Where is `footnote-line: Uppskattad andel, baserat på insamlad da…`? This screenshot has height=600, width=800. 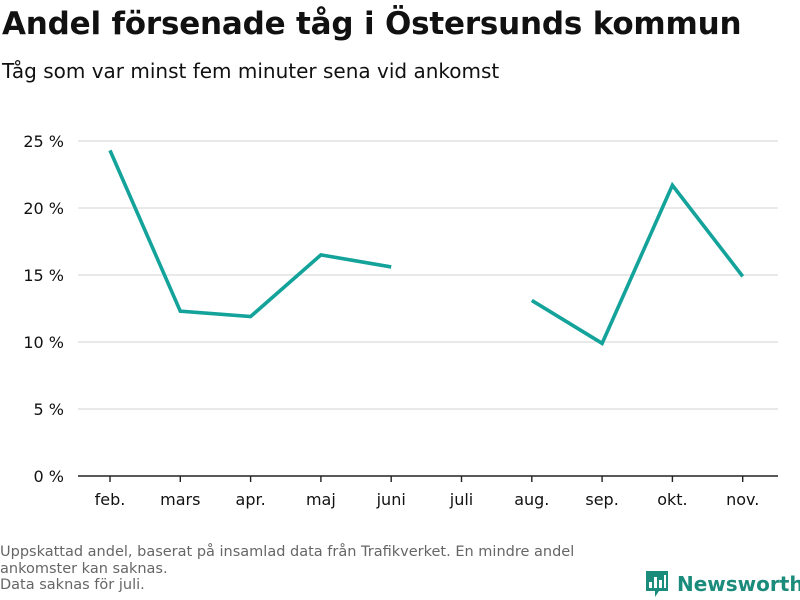 footnote-line: Uppskattad andel, baserat på insamlad da… is located at coordinates (287, 552).